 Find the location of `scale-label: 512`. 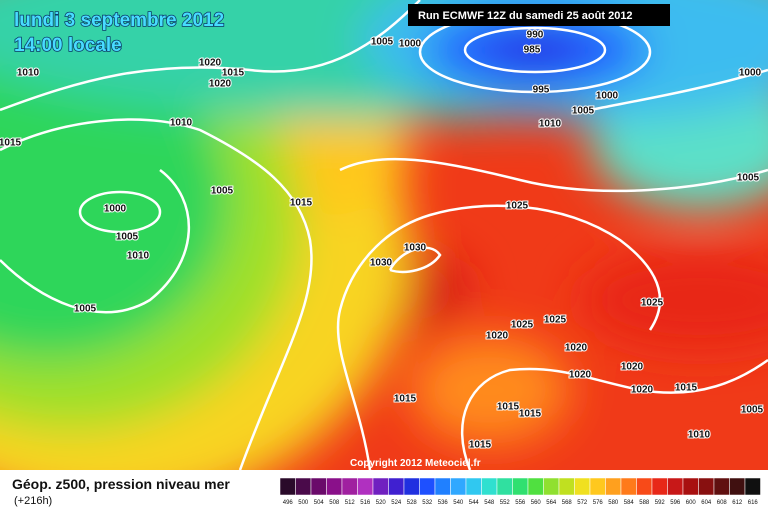

scale-label: 512 is located at coordinates (350, 503).